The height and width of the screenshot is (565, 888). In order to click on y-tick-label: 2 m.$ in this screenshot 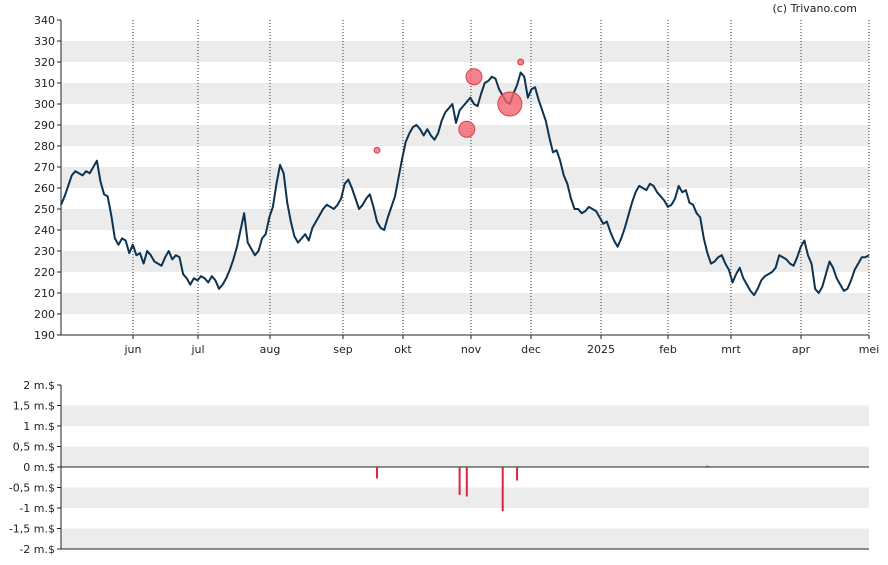, I will do `click(39, 385)`.